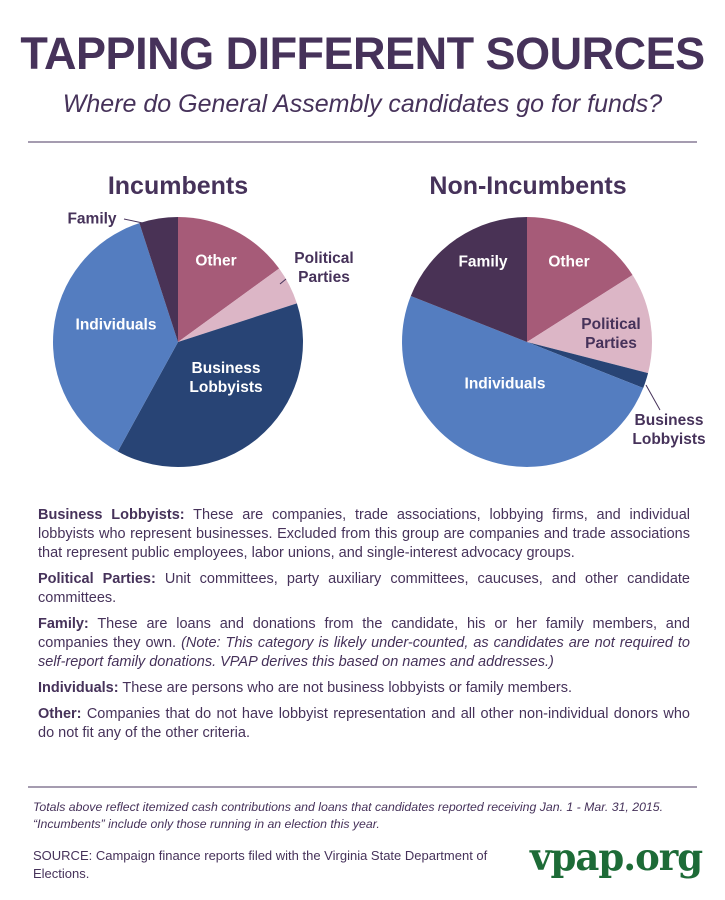  I want to click on political-leader-line, so click(283, 281).